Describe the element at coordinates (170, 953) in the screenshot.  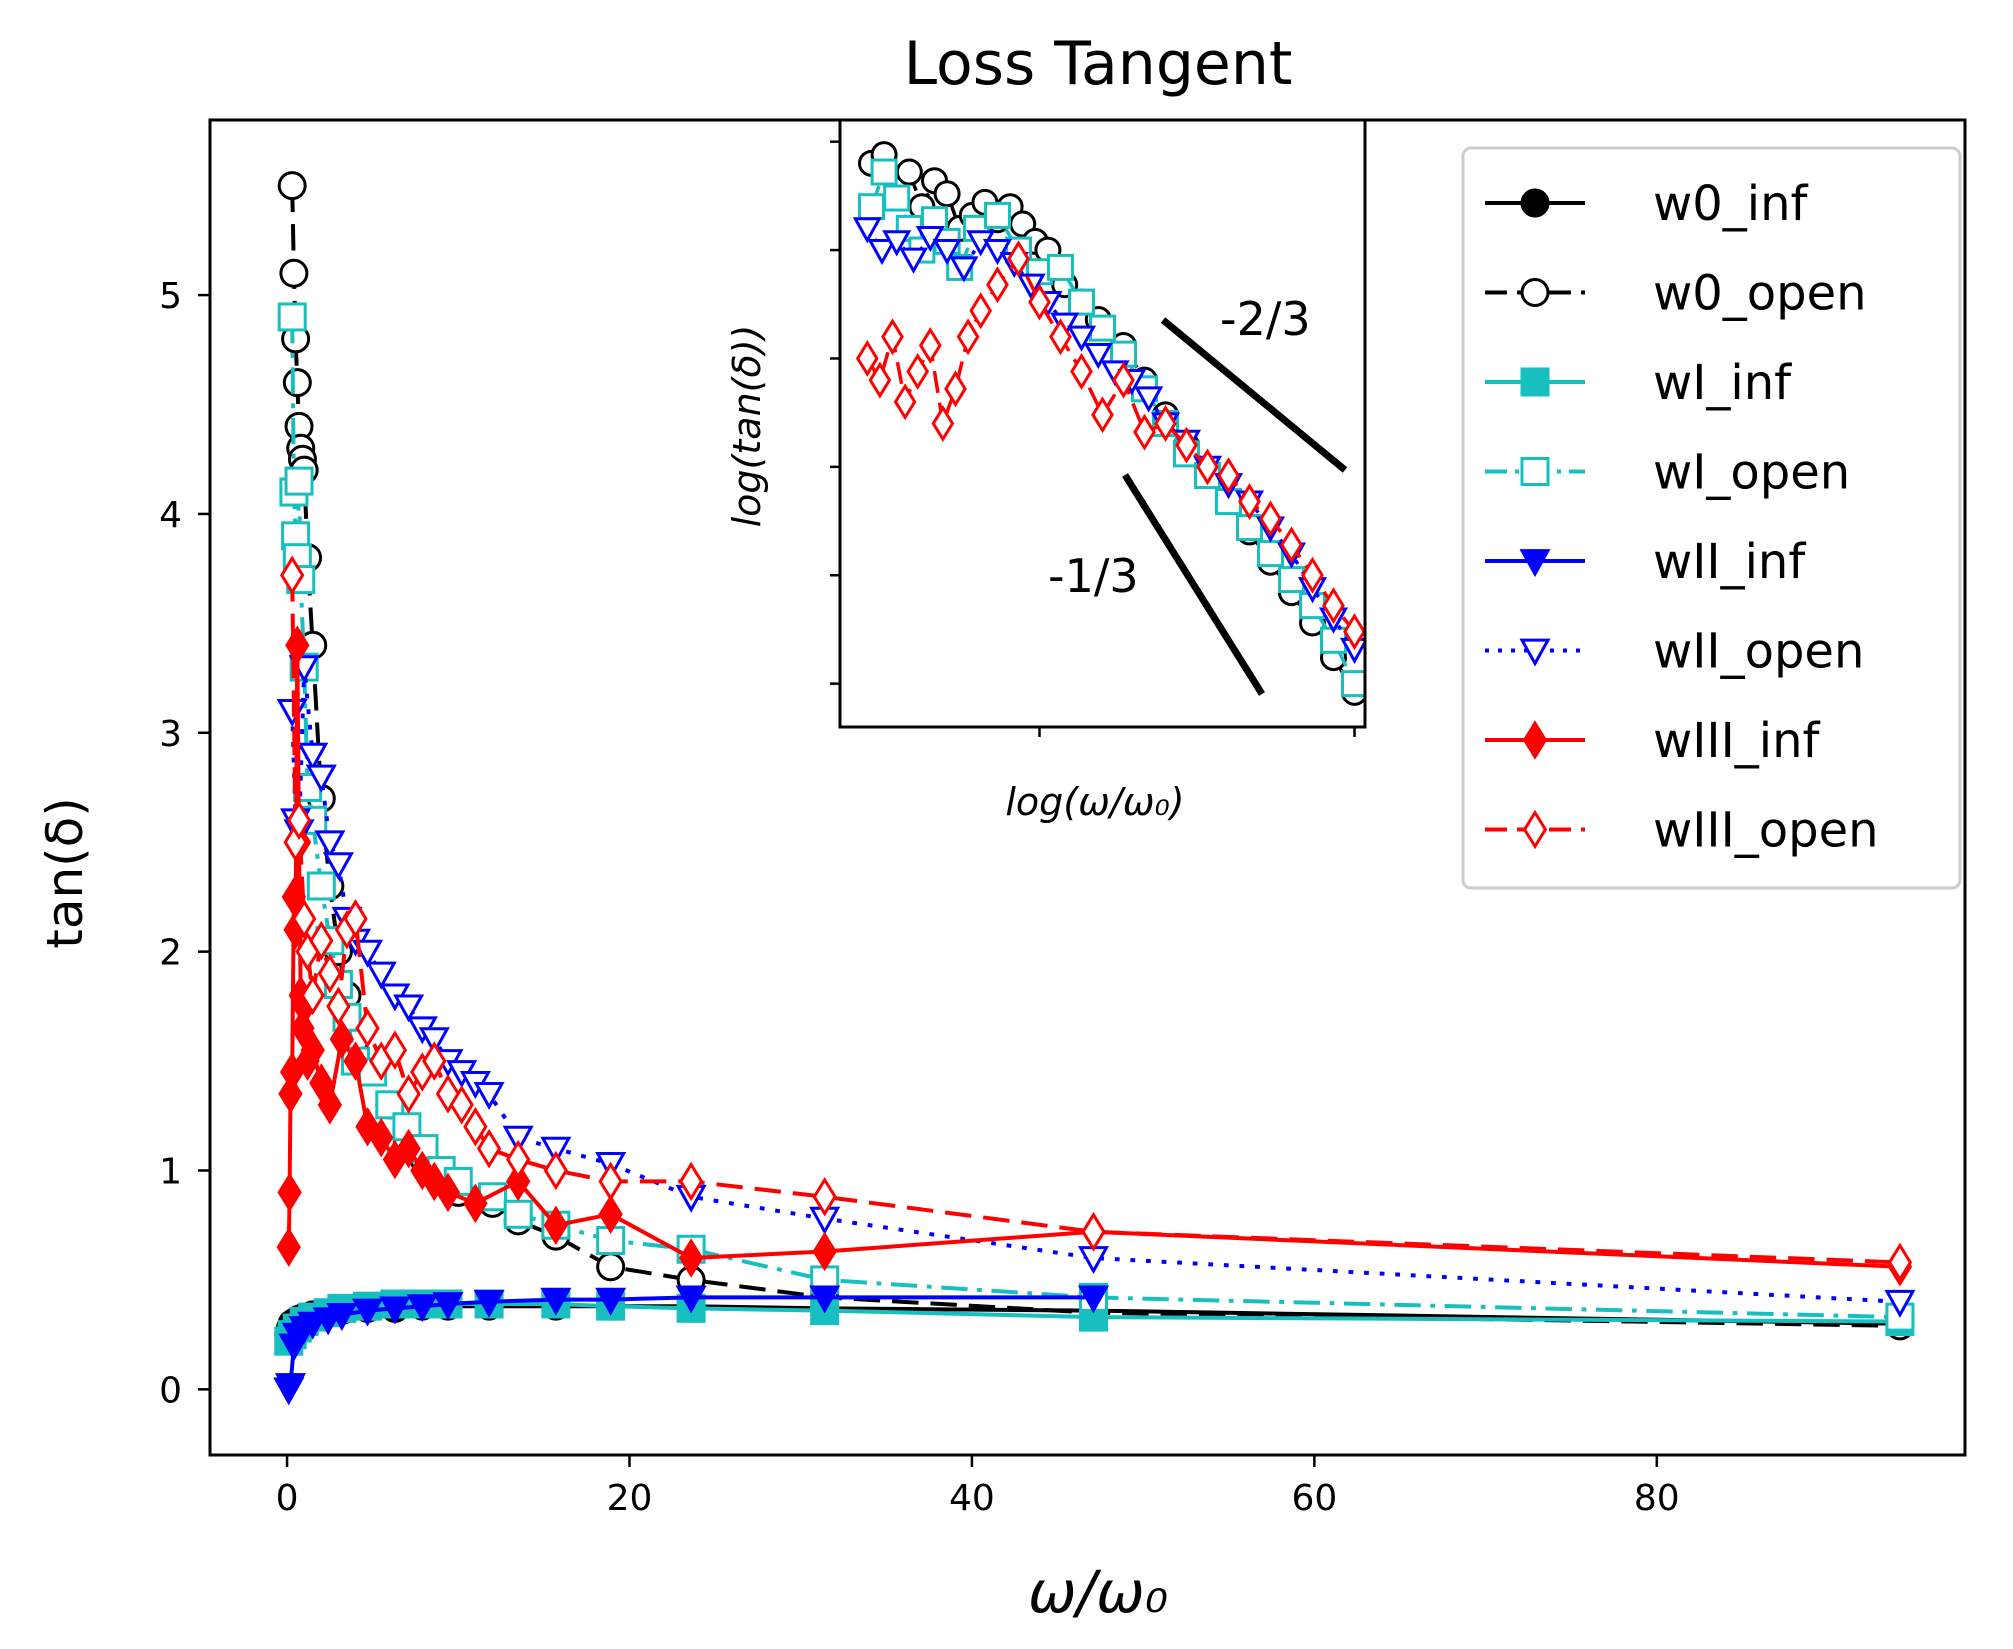
I see `y-tick-label: 2` at that location.